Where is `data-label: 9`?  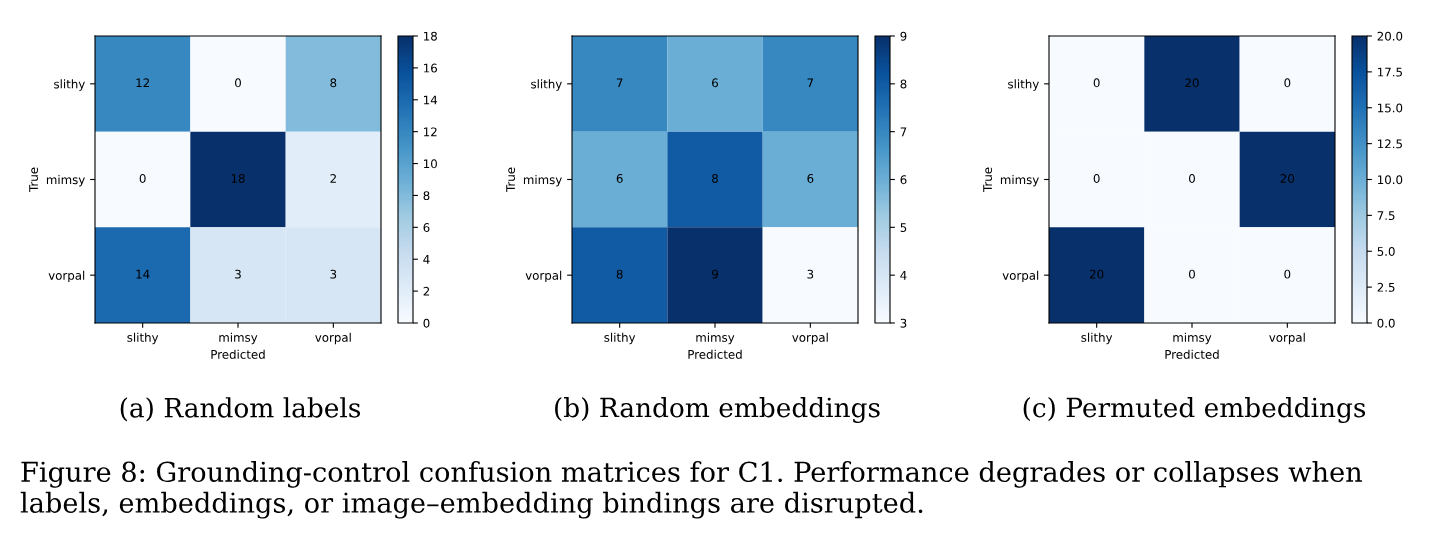 data-label: 9 is located at coordinates (714, 274).